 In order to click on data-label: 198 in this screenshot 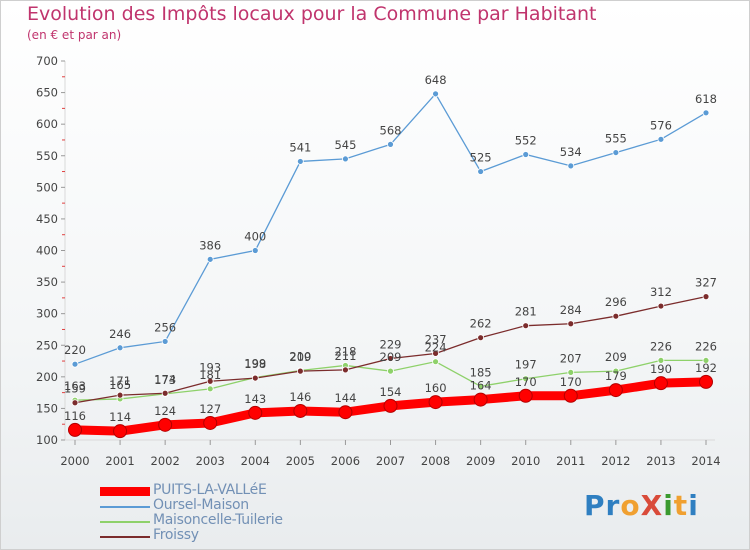, I will do `click(255, 364)`.